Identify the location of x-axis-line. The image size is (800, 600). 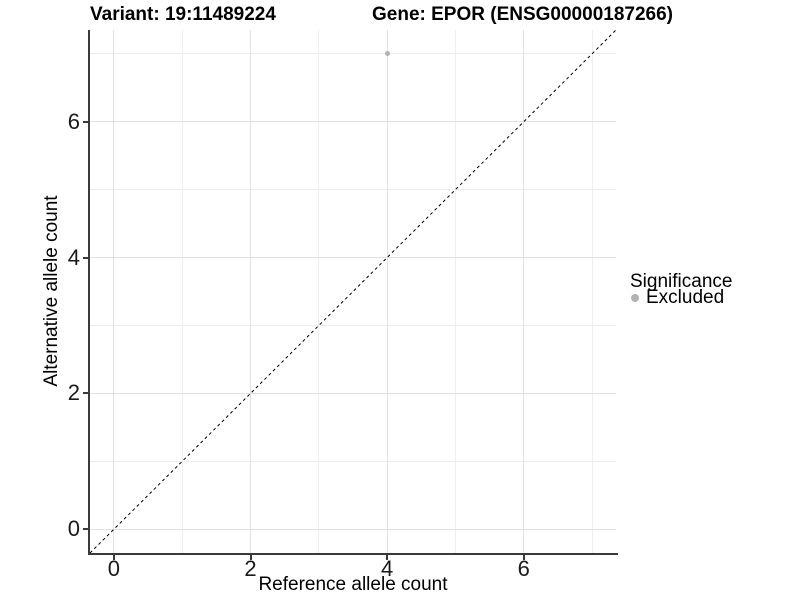
(353, 554).